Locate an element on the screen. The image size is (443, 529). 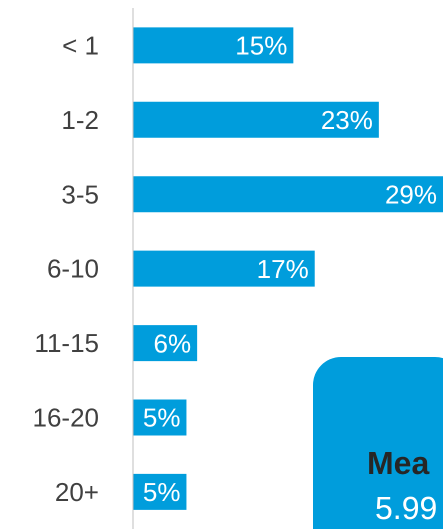
y-tick-label: < 1 is located at coordinates (80, 45).